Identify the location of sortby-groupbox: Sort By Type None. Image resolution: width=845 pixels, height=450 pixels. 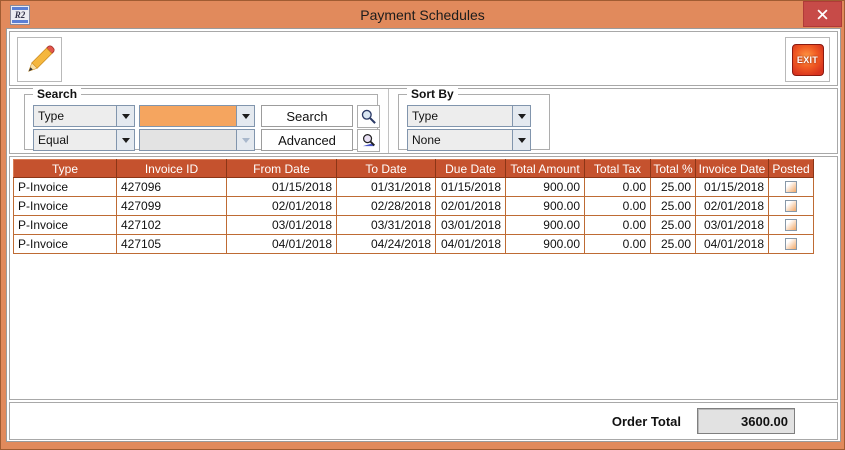
(474, 119).